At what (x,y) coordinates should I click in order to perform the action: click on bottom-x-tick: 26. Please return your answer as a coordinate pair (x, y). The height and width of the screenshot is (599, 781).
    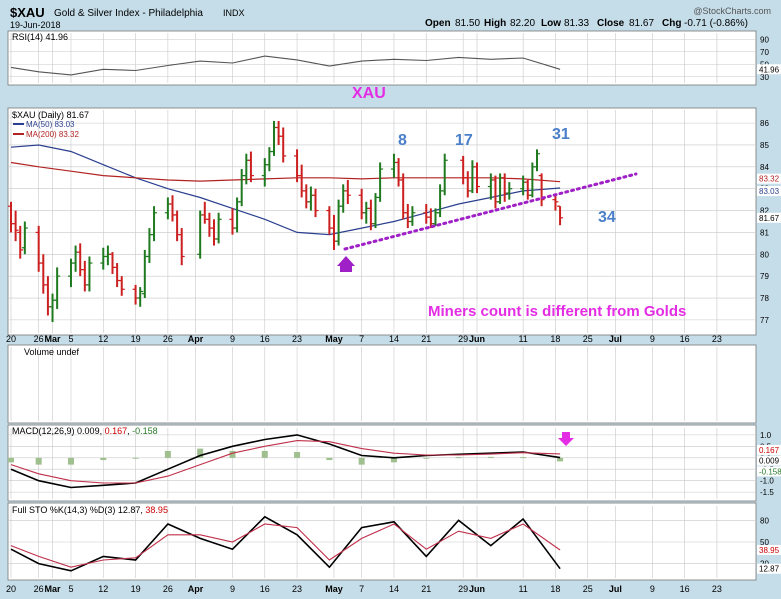
    Looking at the image, I should click on (168, 589).